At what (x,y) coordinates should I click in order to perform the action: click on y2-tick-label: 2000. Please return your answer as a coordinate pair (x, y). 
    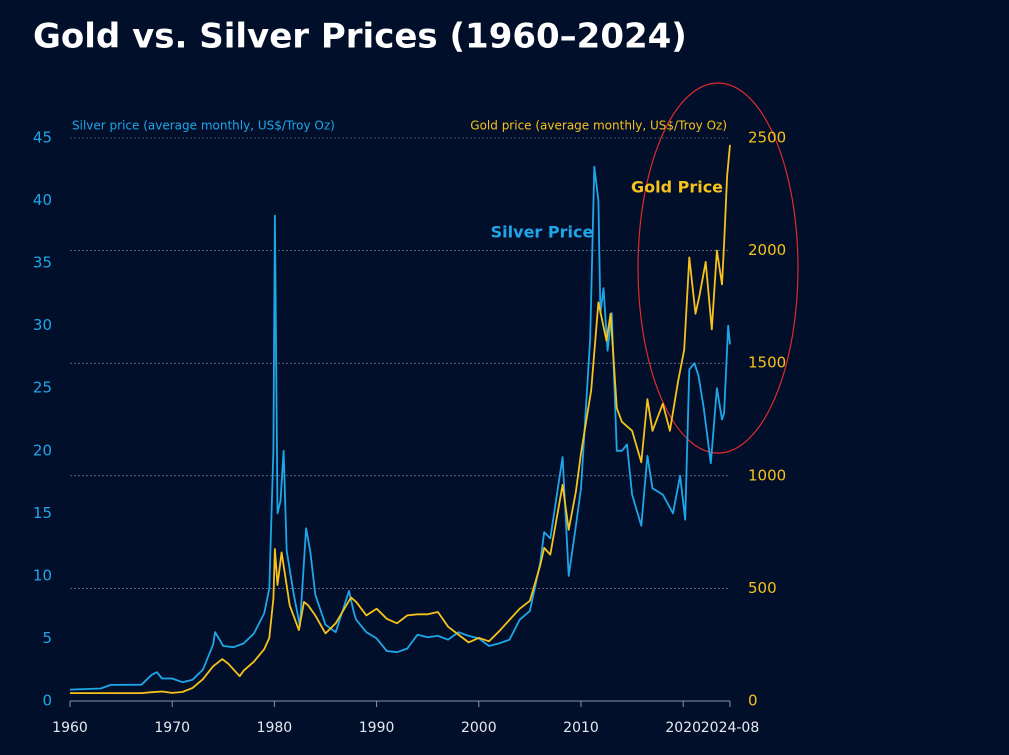
    Looking at the image, I should click on (767, 250).